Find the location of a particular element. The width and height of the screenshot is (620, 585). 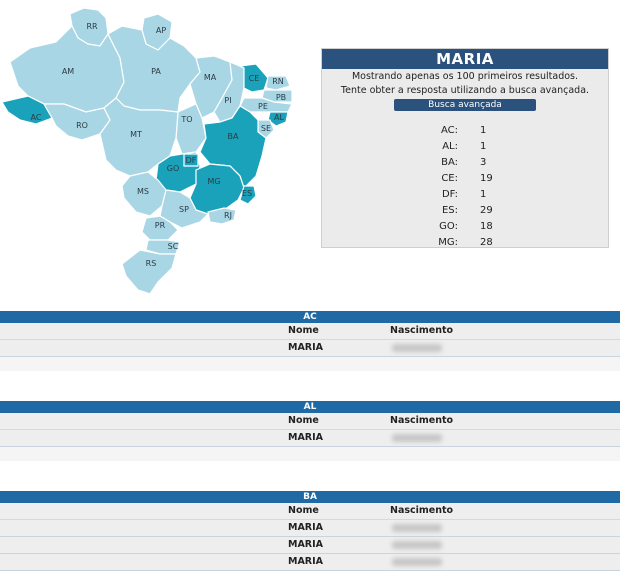

count-row: GO: 18 is located at coordinates (465, 229).